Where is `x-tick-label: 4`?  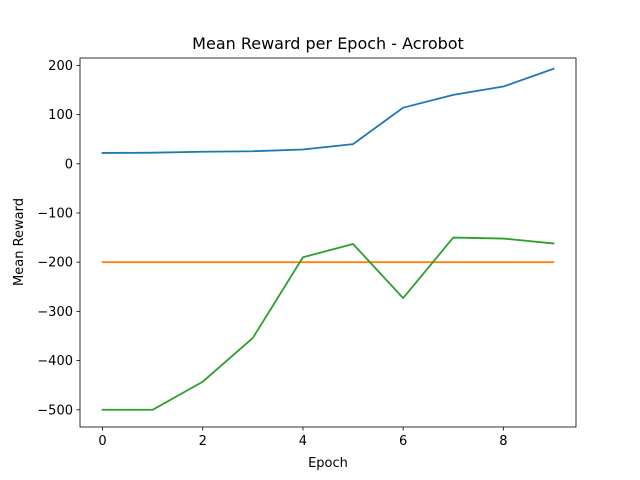 x-tick-label: 4 is located at coordinates (303, 441).